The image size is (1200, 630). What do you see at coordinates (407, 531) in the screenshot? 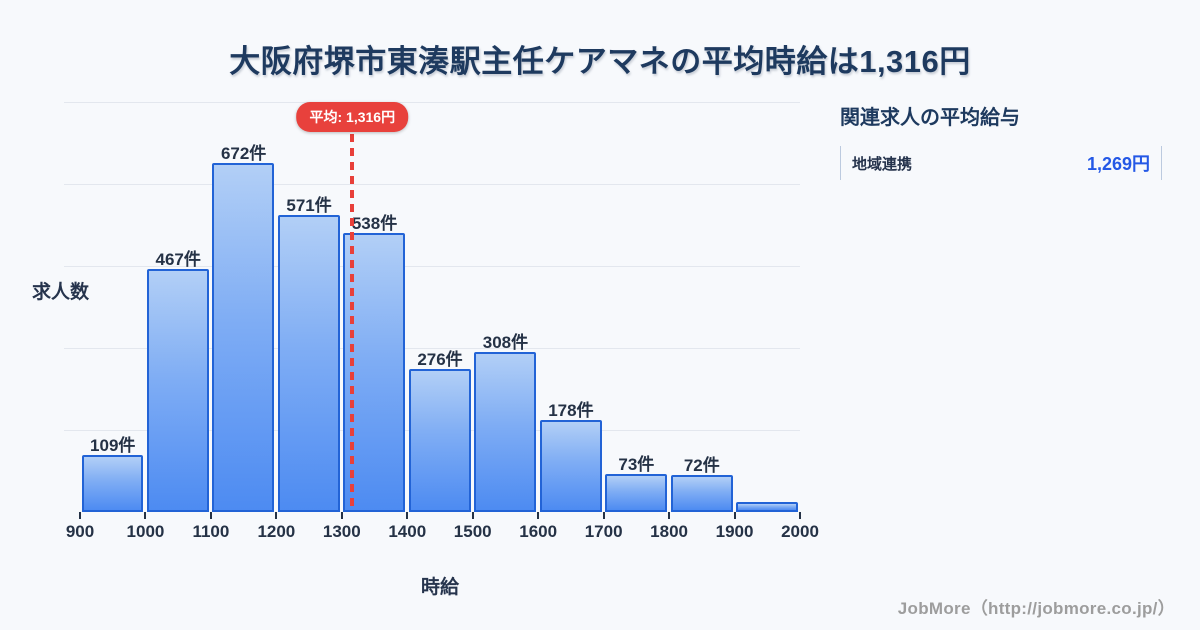
I see `x-tick-label: 1400` at bounding box center [407, 531].